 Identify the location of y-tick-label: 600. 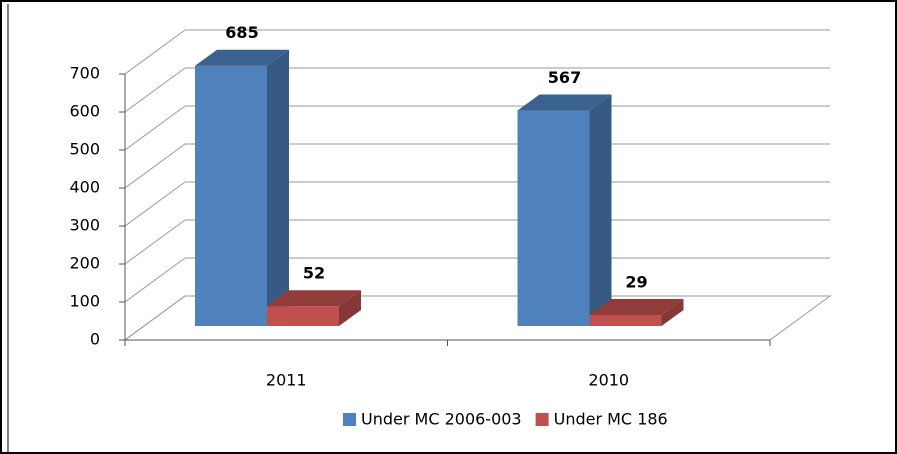
(84, 111).